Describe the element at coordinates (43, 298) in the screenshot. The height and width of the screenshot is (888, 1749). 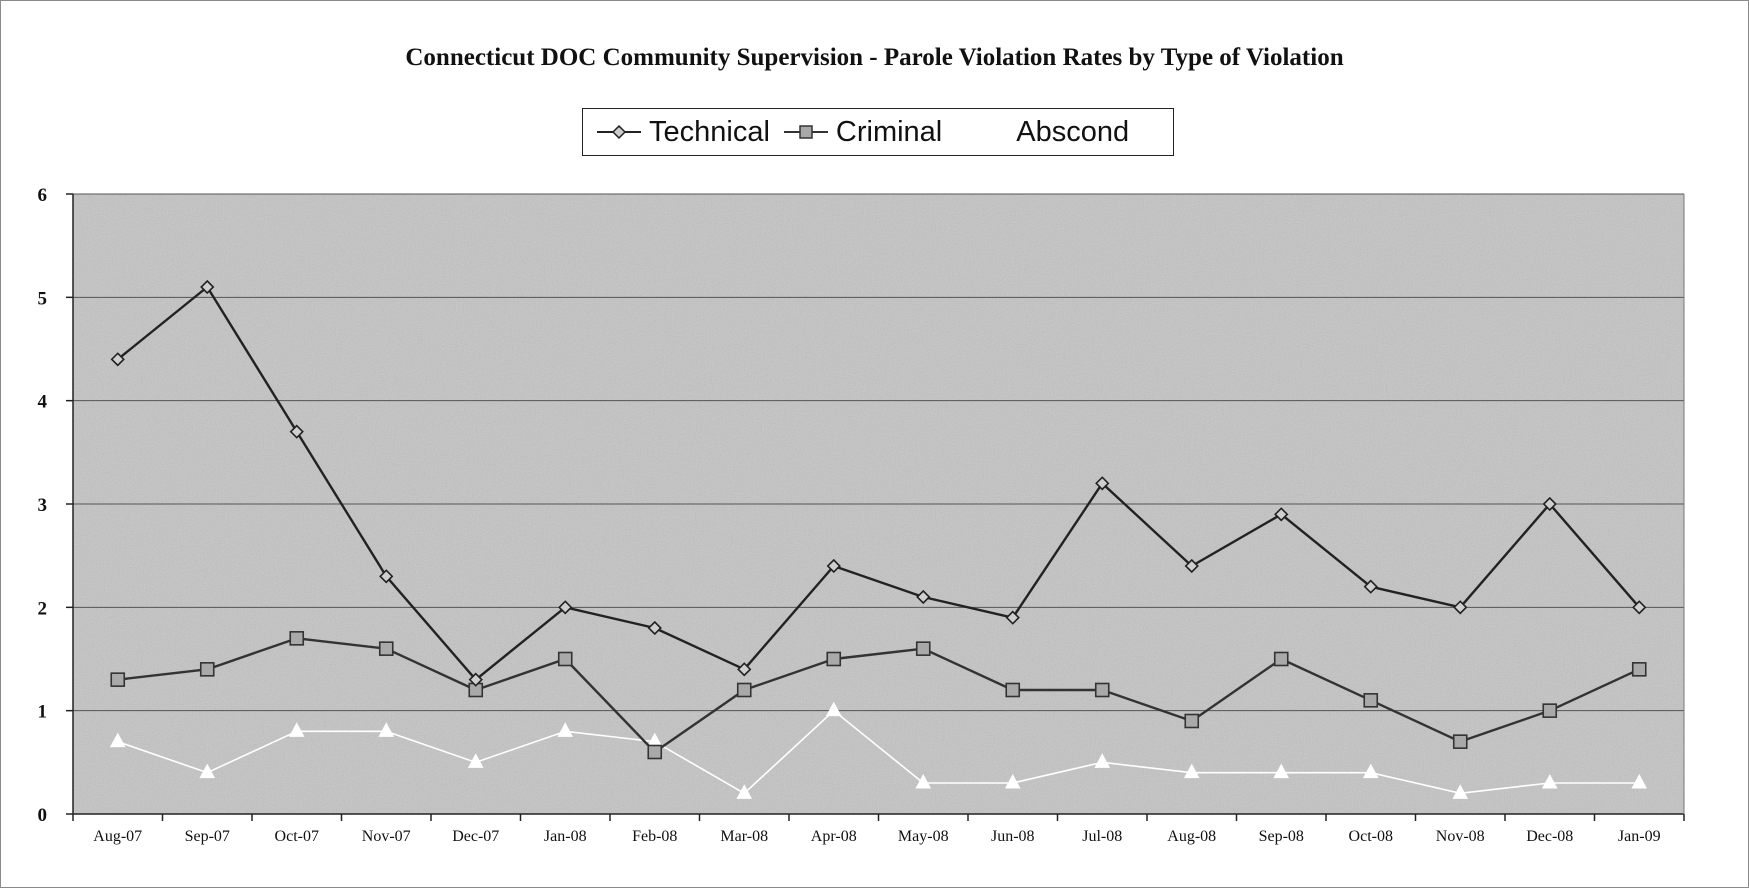
I see `y-tick-label: 5` at that location.